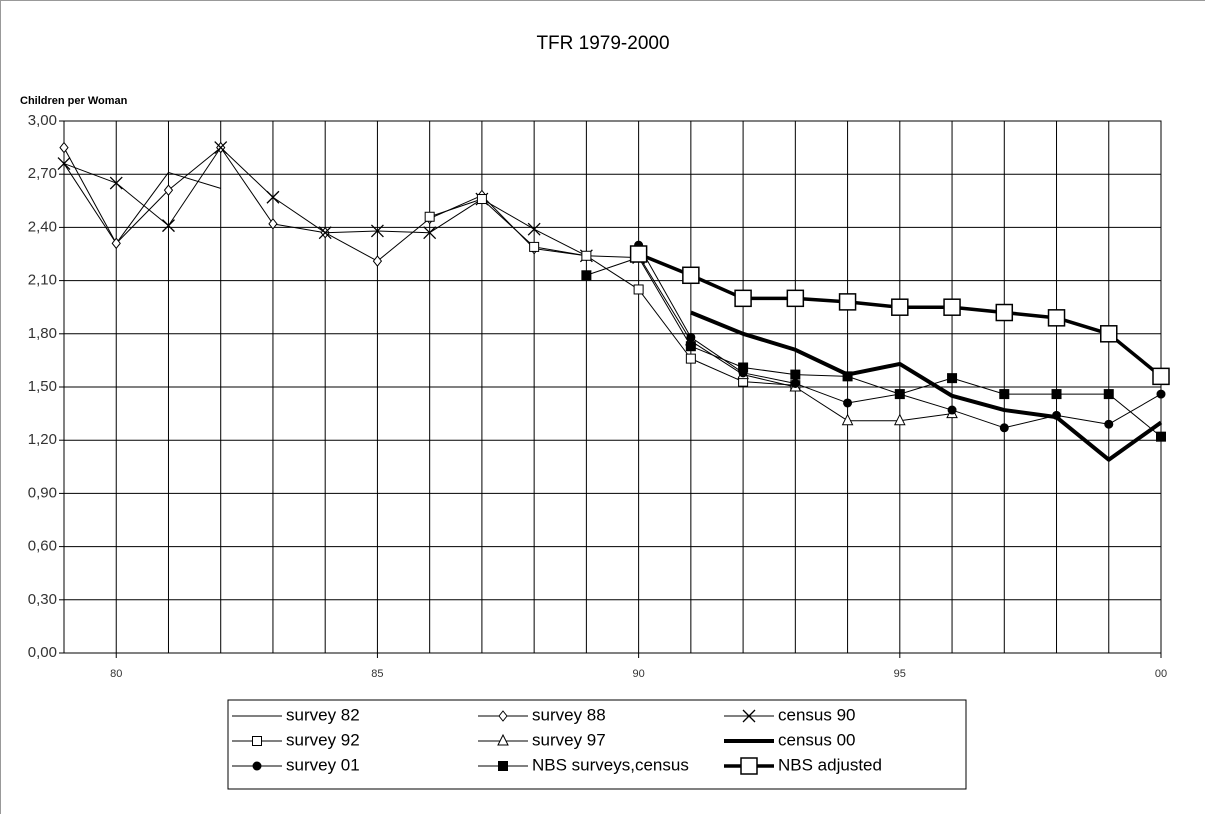 This screenshot has width=1205, height=814. What do you see at coordinates (42, 173) in the screenshot?
I see `y-tick-label: 2,70` at bounding box center [42, 173].